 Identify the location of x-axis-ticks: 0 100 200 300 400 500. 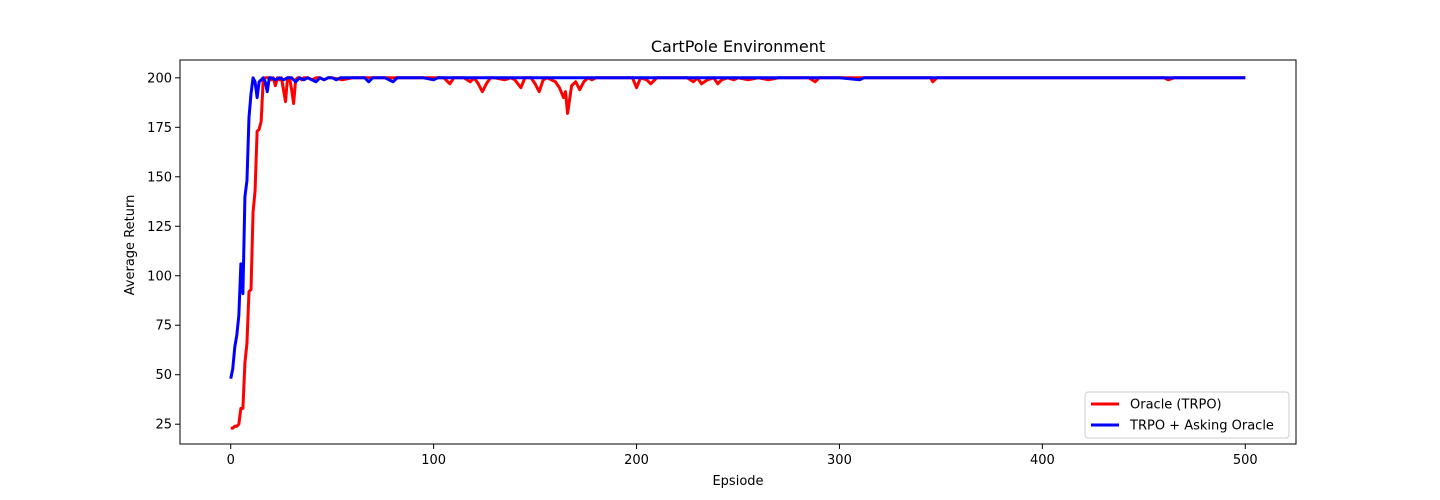
(742, 456).